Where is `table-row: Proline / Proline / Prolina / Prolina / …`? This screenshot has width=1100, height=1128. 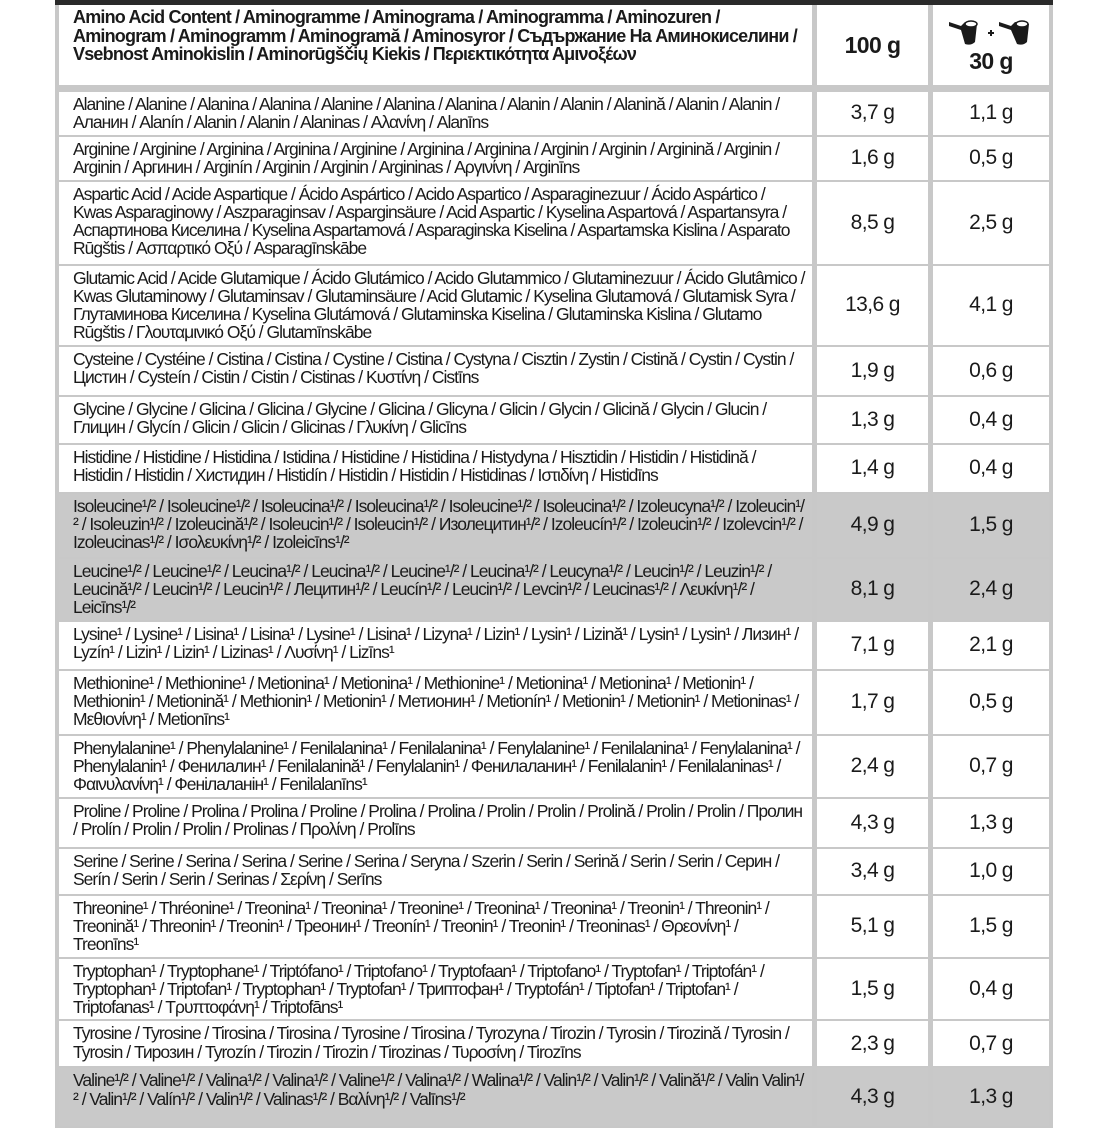 table-row: Proline / Proline / Prolina / Prolina / … is located at coordinates (554, 822).